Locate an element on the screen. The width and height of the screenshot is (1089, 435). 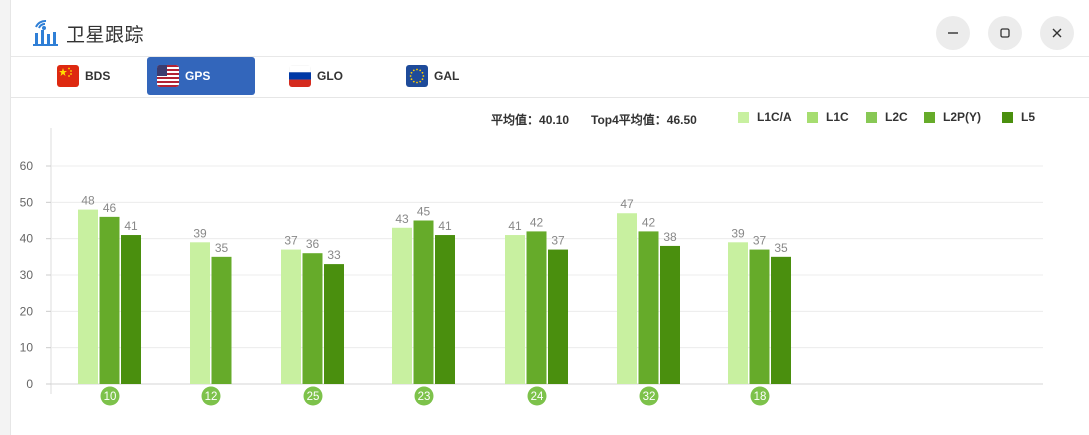
bar-l5-sv24 is located at coordinates (558, 316).